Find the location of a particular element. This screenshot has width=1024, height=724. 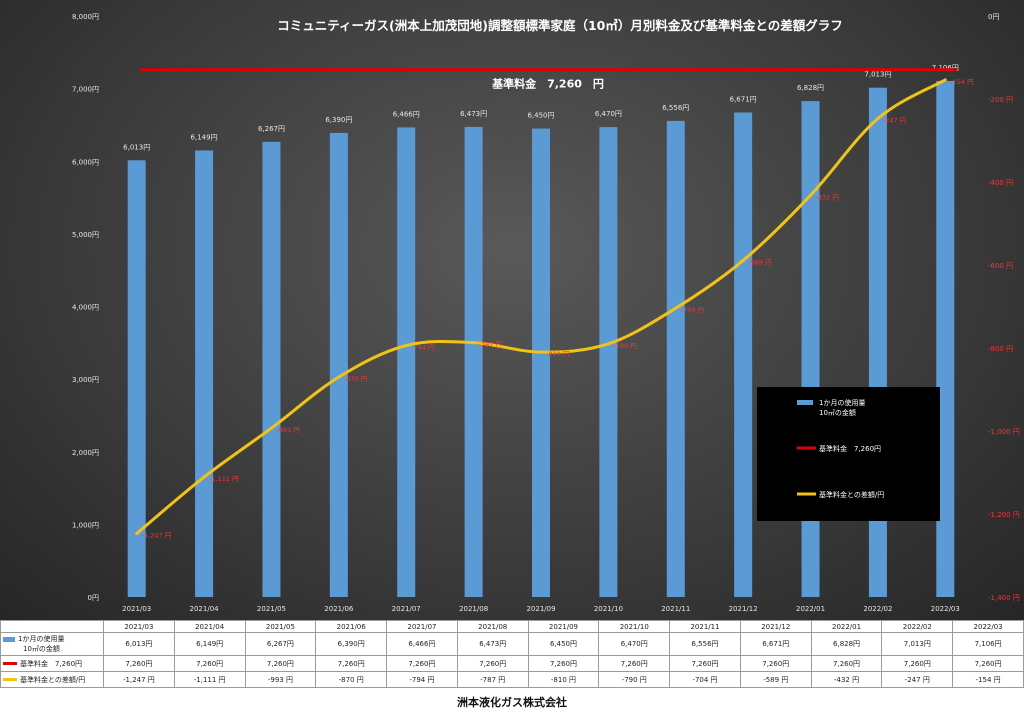

bar-value-label: 6,671円 is located at coordinates (743, 100).